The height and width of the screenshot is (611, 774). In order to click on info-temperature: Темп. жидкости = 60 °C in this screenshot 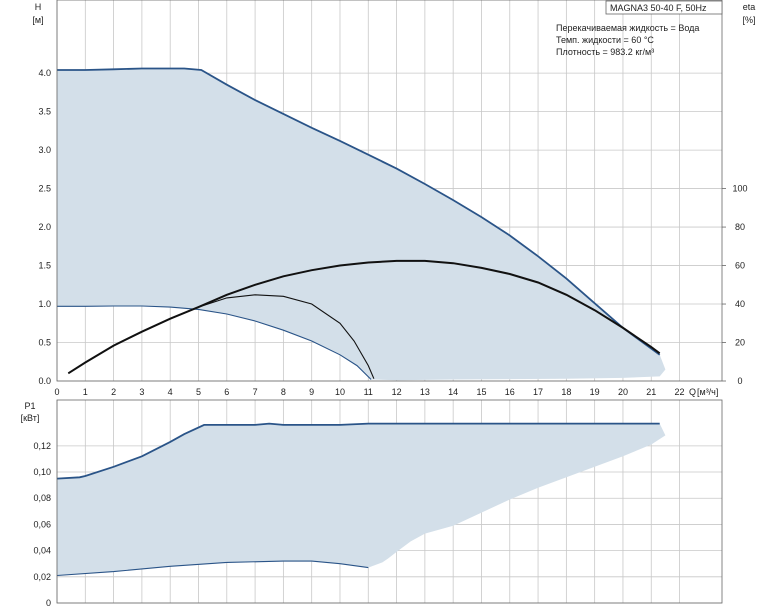, I will do `click(605, 40)`.